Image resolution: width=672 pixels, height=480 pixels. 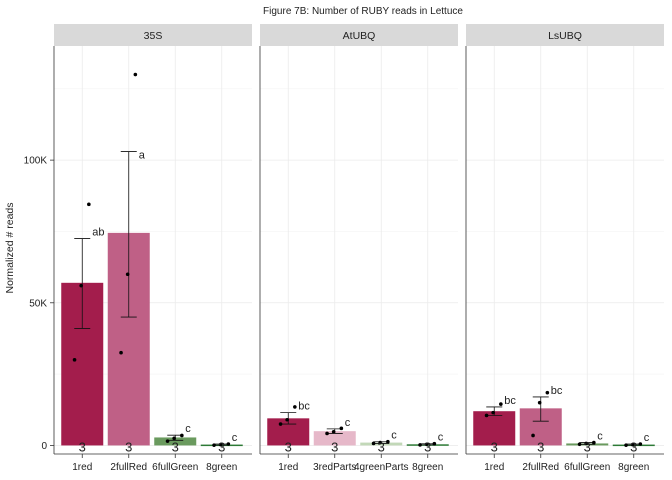 I want to click on y-tick-label: 50K, so click(x=38, y=303).